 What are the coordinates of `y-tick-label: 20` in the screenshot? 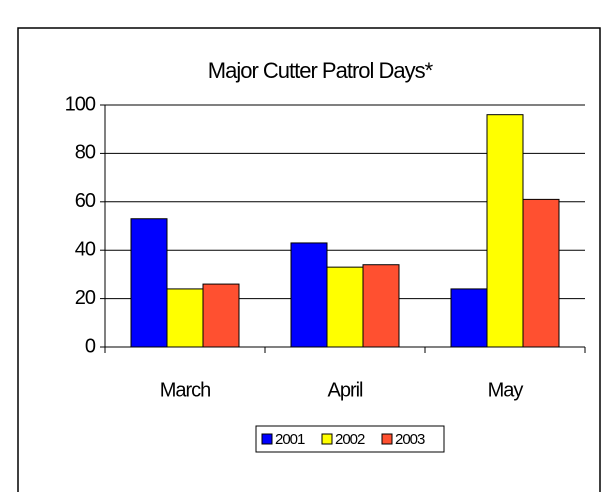 It's located at (85, 298).